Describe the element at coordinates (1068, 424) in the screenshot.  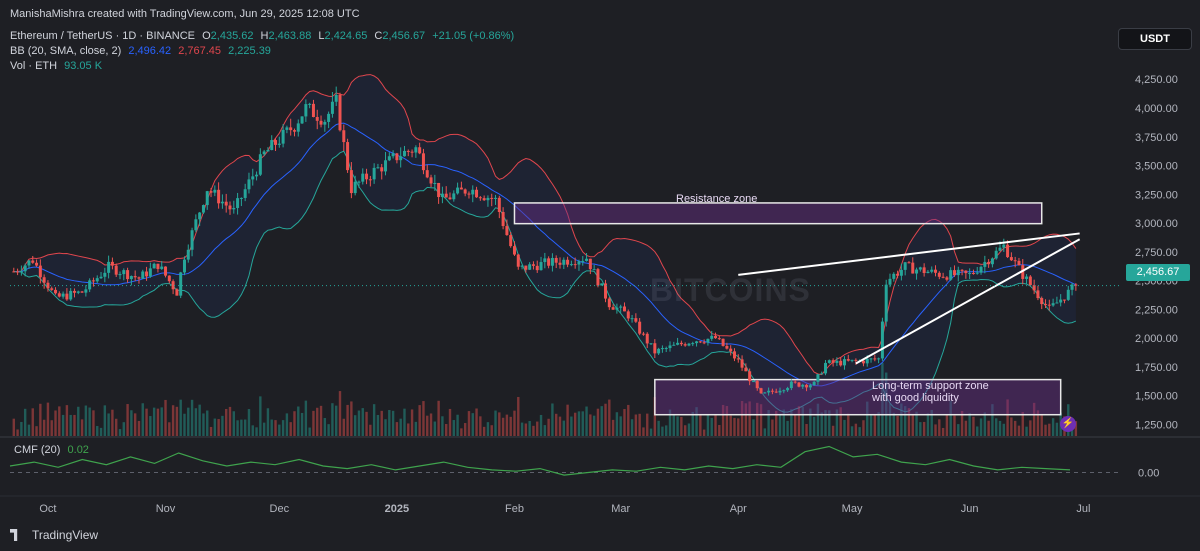
I see `lightning-icon: ⚡` at that location.